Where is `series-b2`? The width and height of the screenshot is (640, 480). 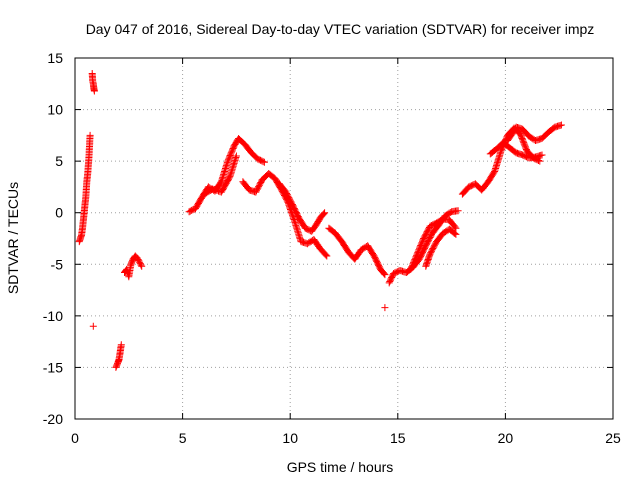
series-b2 is located at coordinates (133, 266).